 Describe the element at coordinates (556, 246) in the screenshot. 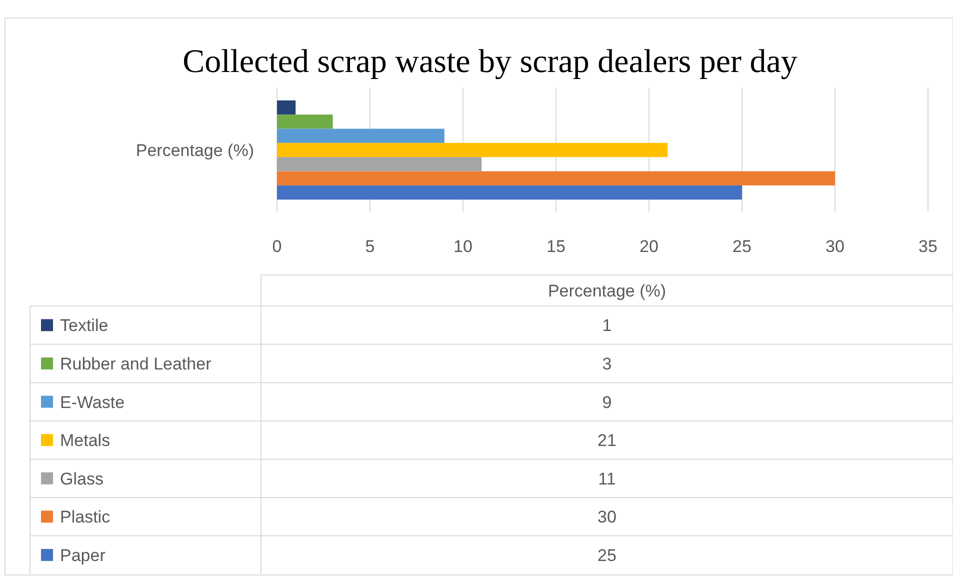

I see `x-tick-label: 15` at that location.